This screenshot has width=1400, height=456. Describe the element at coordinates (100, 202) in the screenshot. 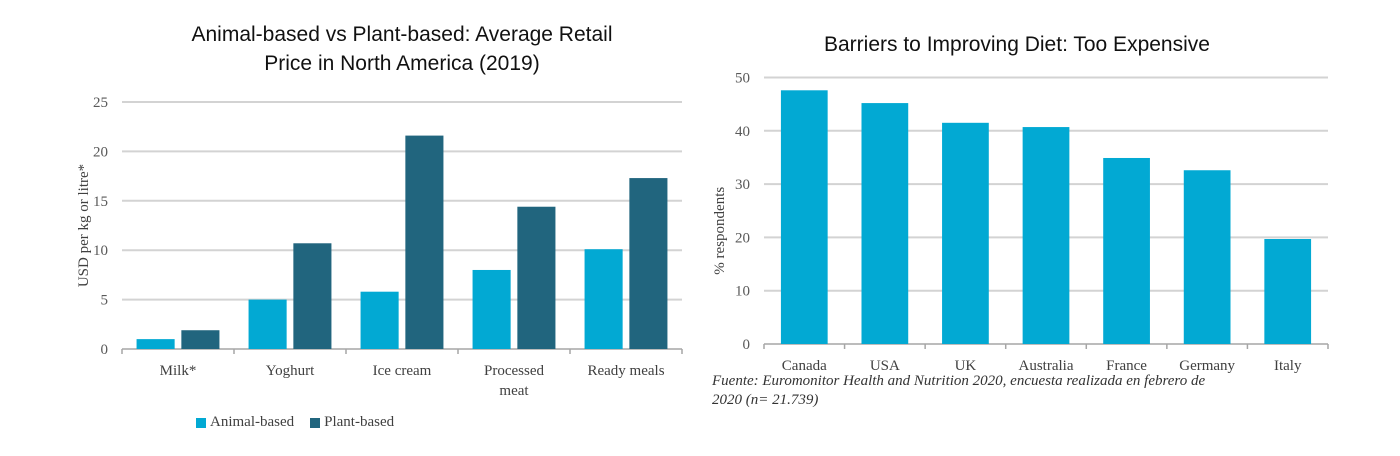

I see `y-tick-label: 15` at that location.